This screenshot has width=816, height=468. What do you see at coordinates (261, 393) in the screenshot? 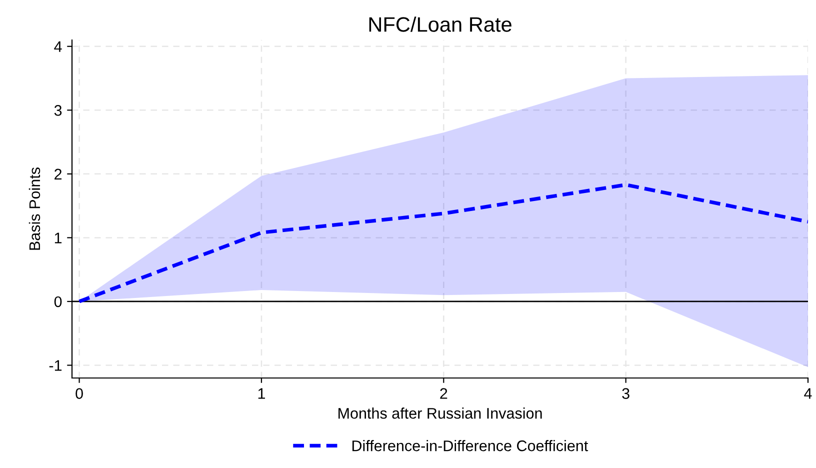
I see `x-tick-label: 1` at bounding box center [261, 393].